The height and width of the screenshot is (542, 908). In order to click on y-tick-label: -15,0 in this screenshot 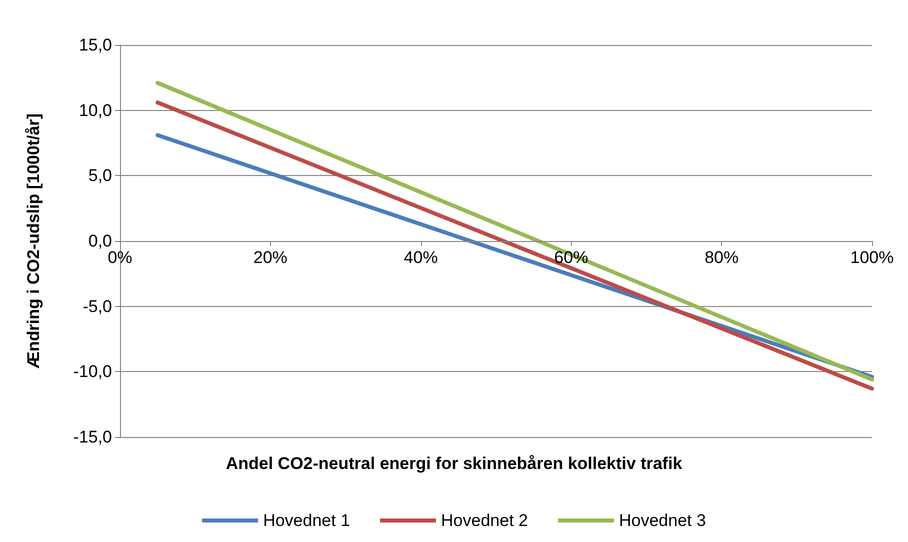, I will do `click(92, 437)`.